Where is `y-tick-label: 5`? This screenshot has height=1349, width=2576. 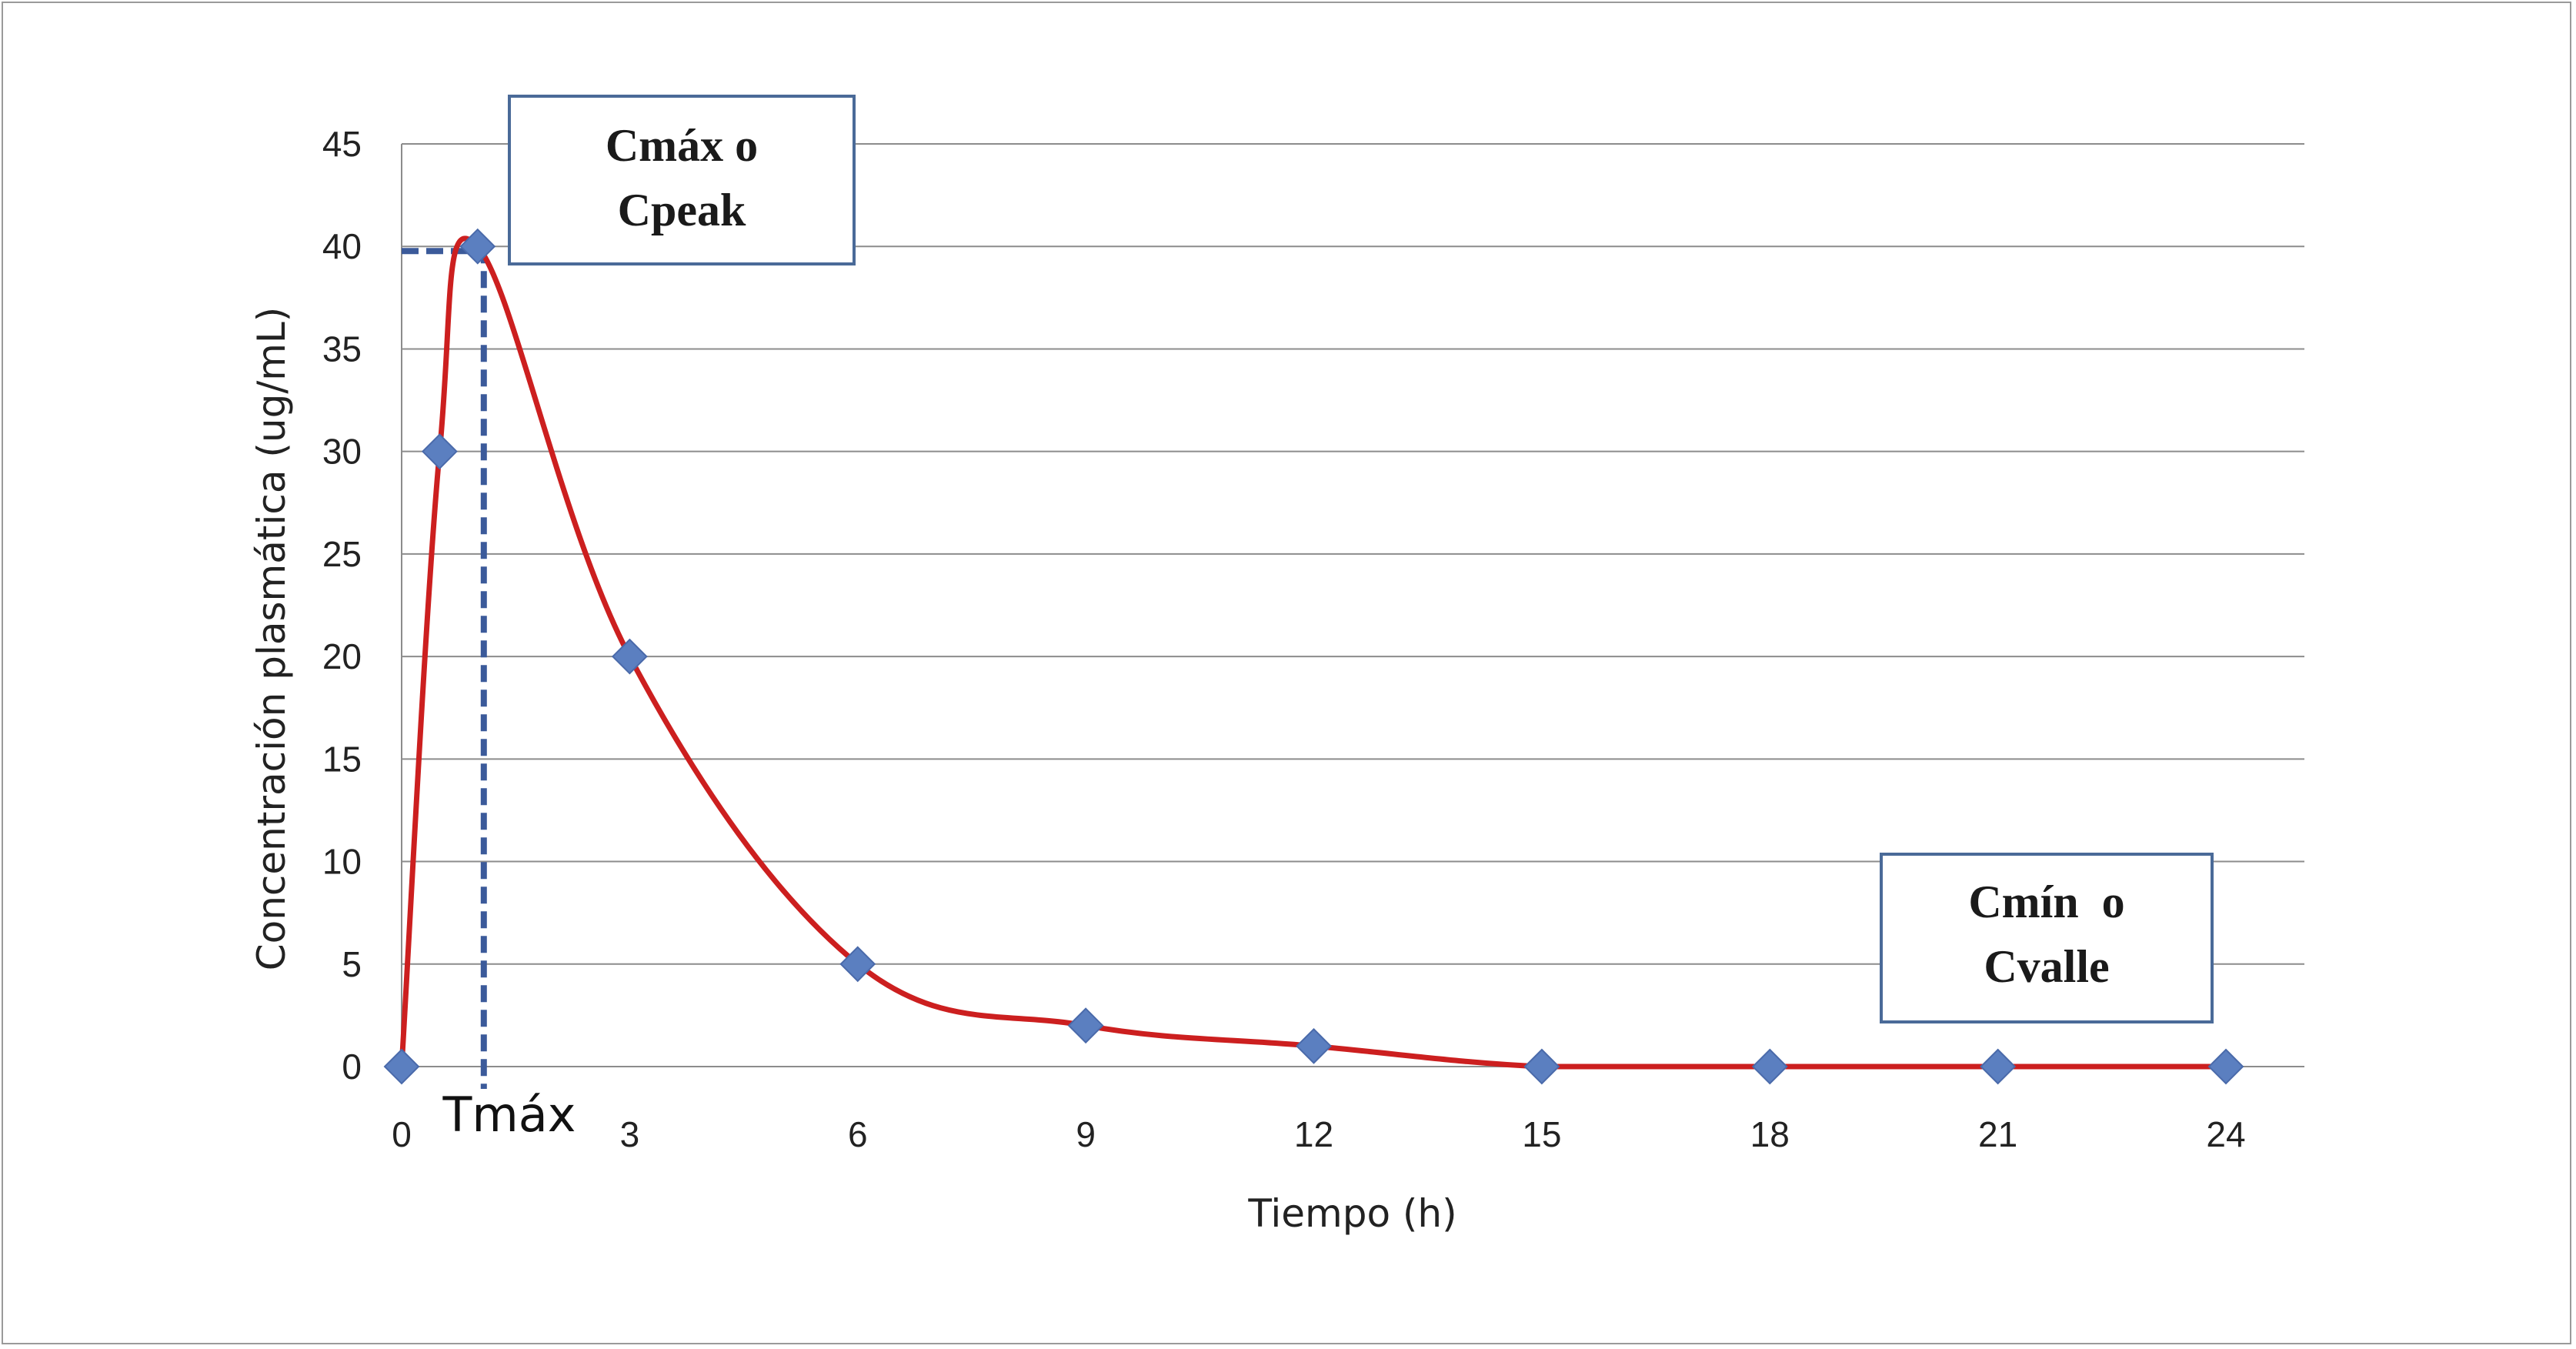
y-tick-label: 5 is located at coordinates (352, 964).